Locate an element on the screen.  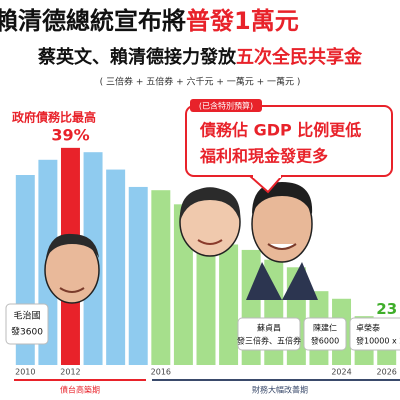
x-tick-label: 2010 is located at coordinates (25, 372).